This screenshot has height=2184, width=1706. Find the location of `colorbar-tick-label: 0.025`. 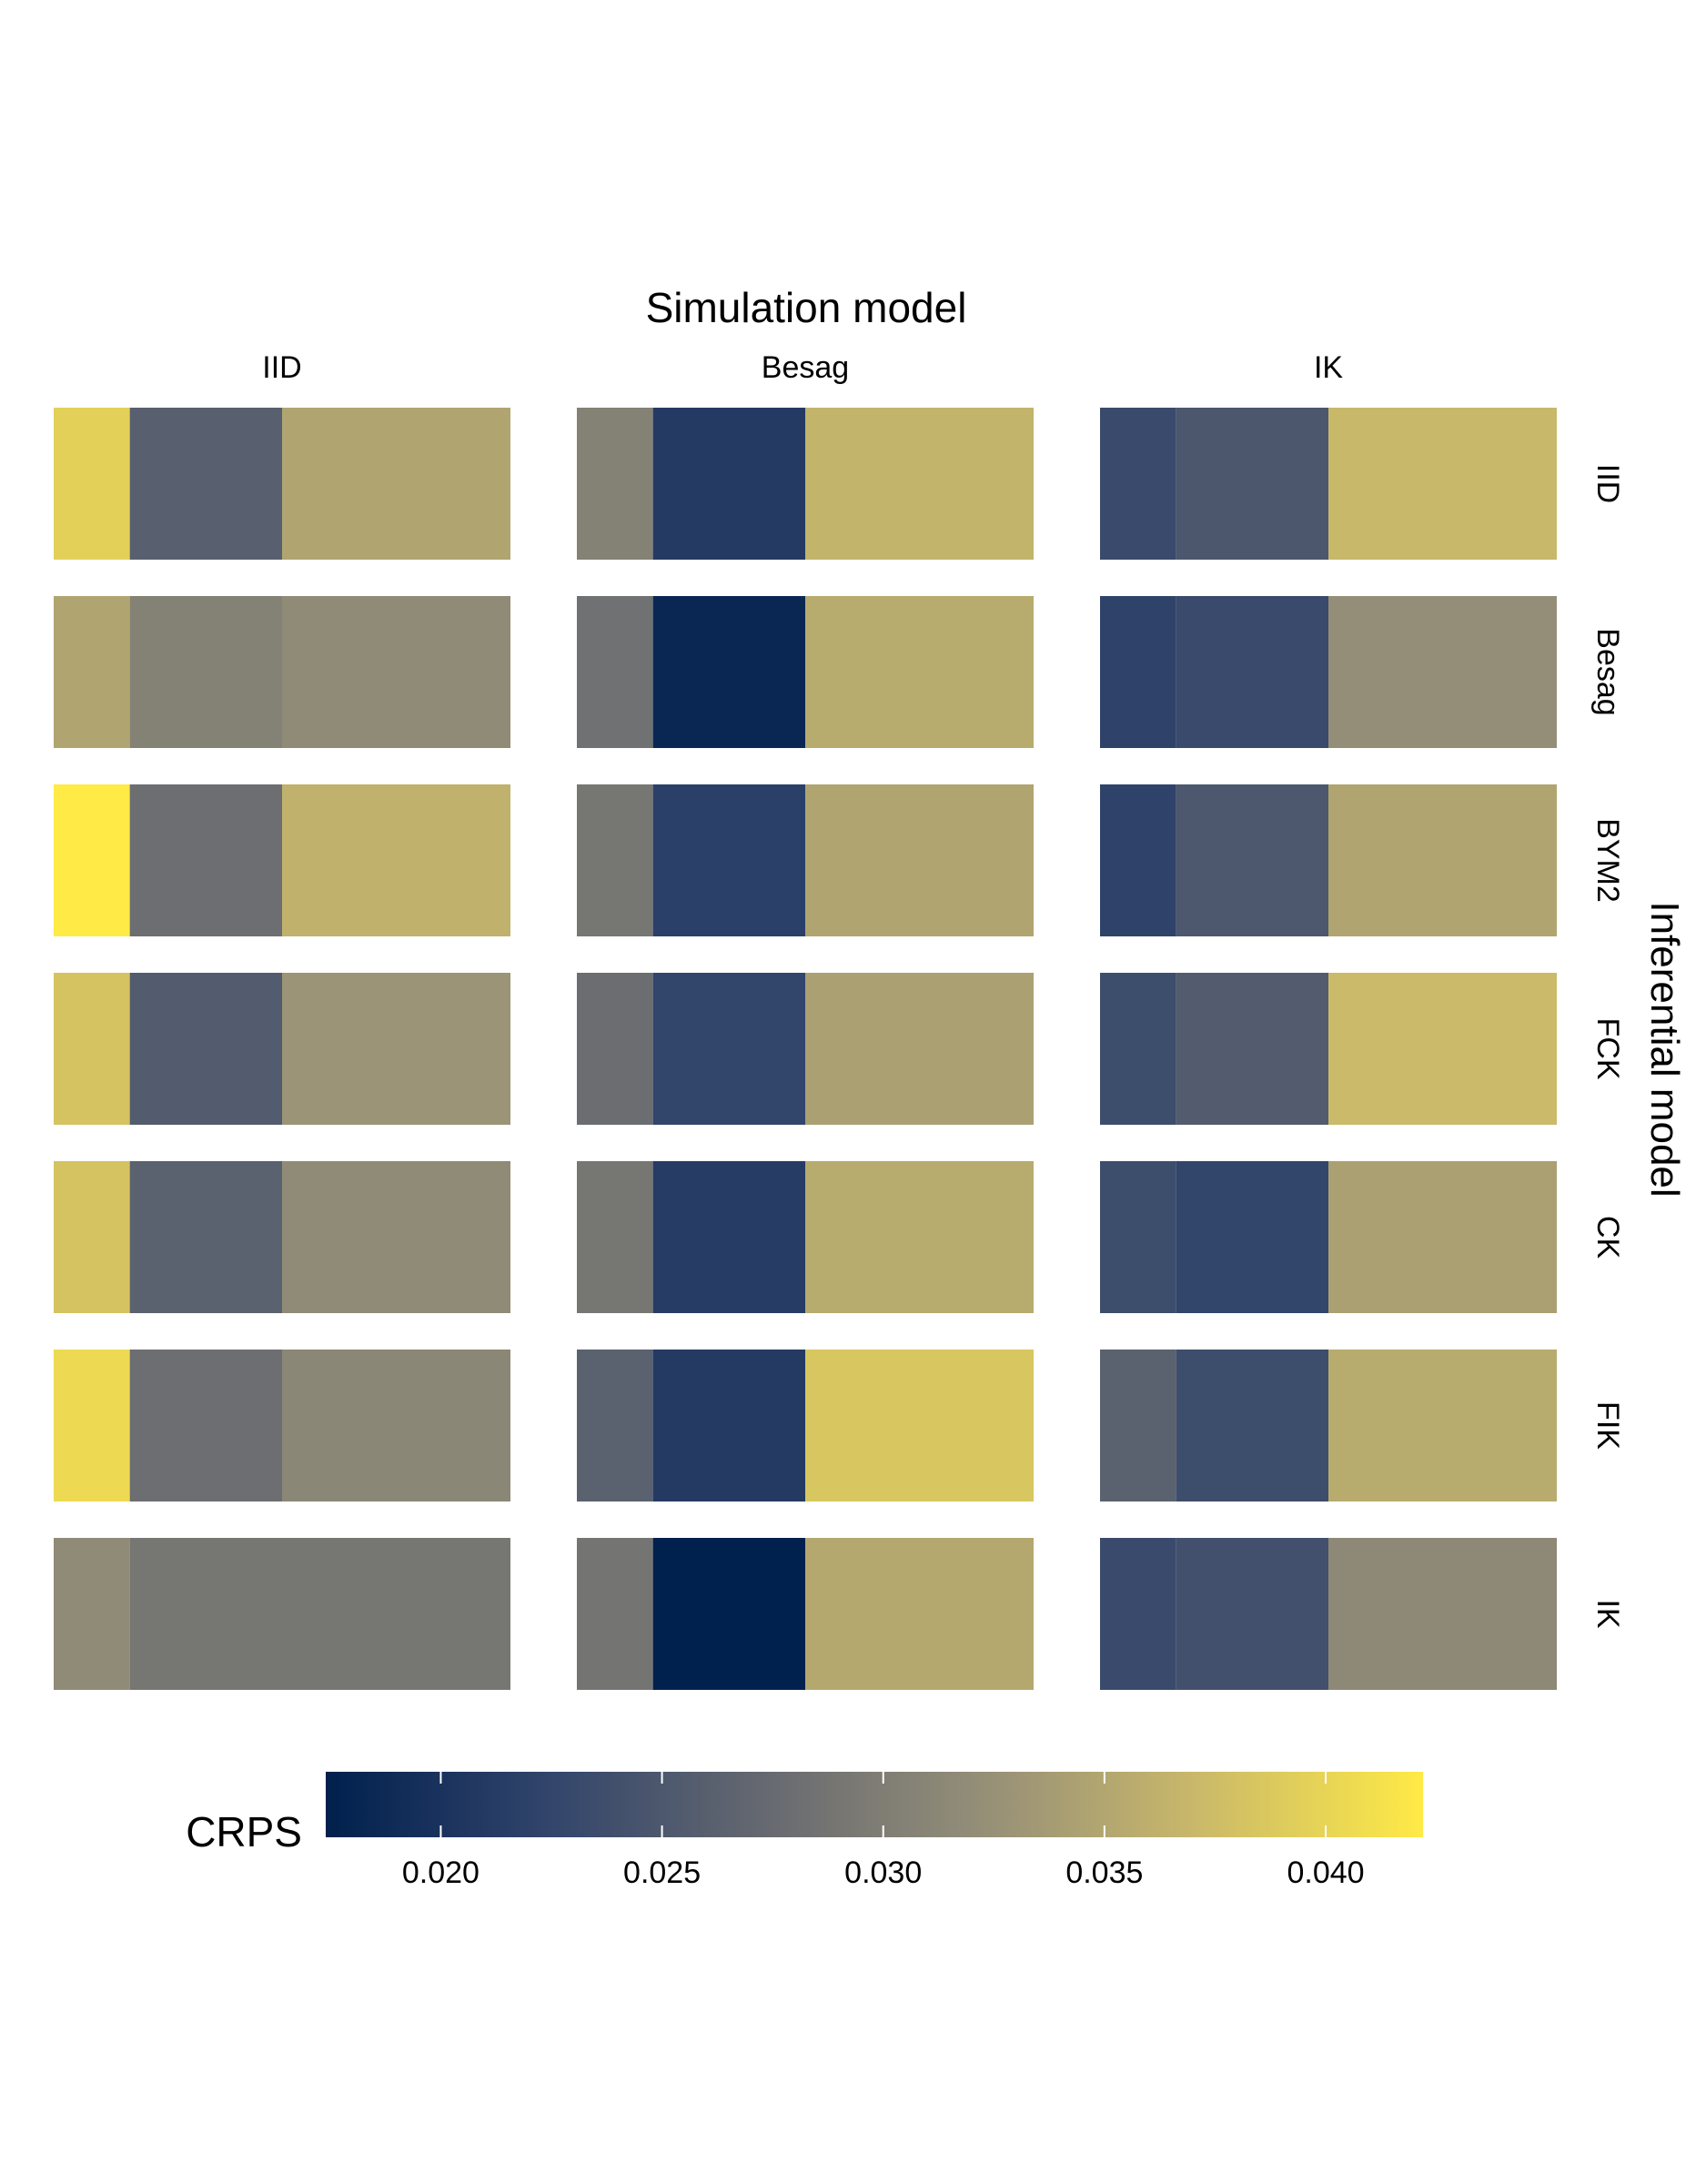

colorbar-tick-label: 0.025 is located at coordinates (662, 1873).